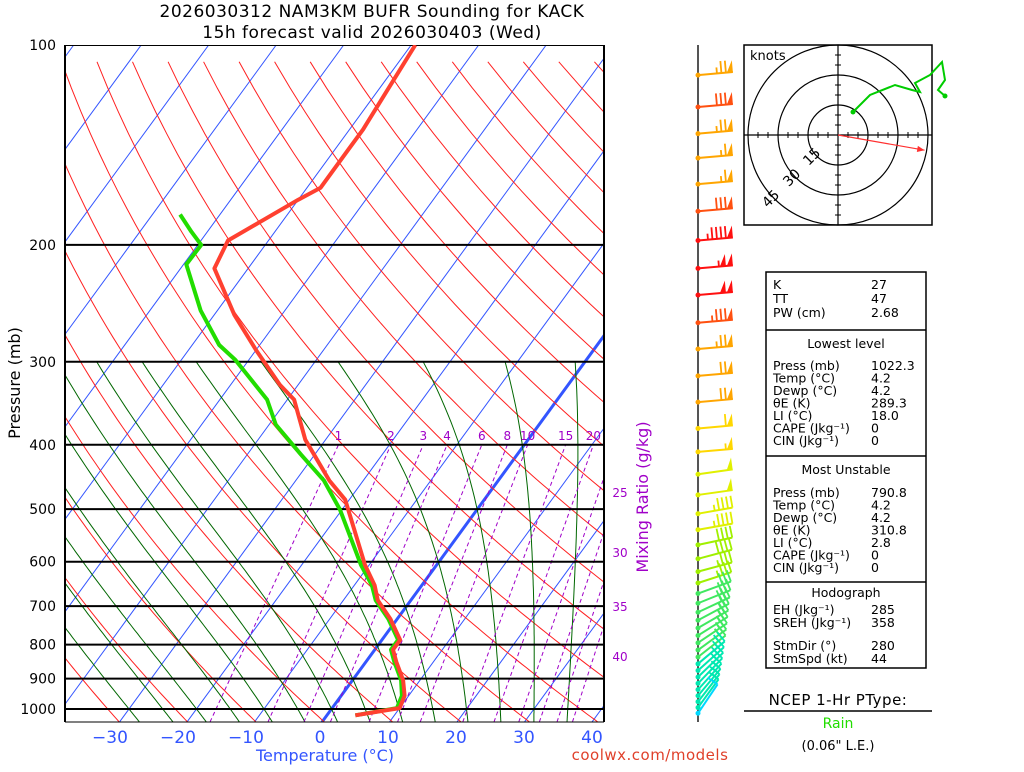 This screenshot has height=772, width=1024. What do you see at coordinates (42, 246) in the screenshot?
I see `pressure-tick-label: 200` at bounding box center [42, 246].